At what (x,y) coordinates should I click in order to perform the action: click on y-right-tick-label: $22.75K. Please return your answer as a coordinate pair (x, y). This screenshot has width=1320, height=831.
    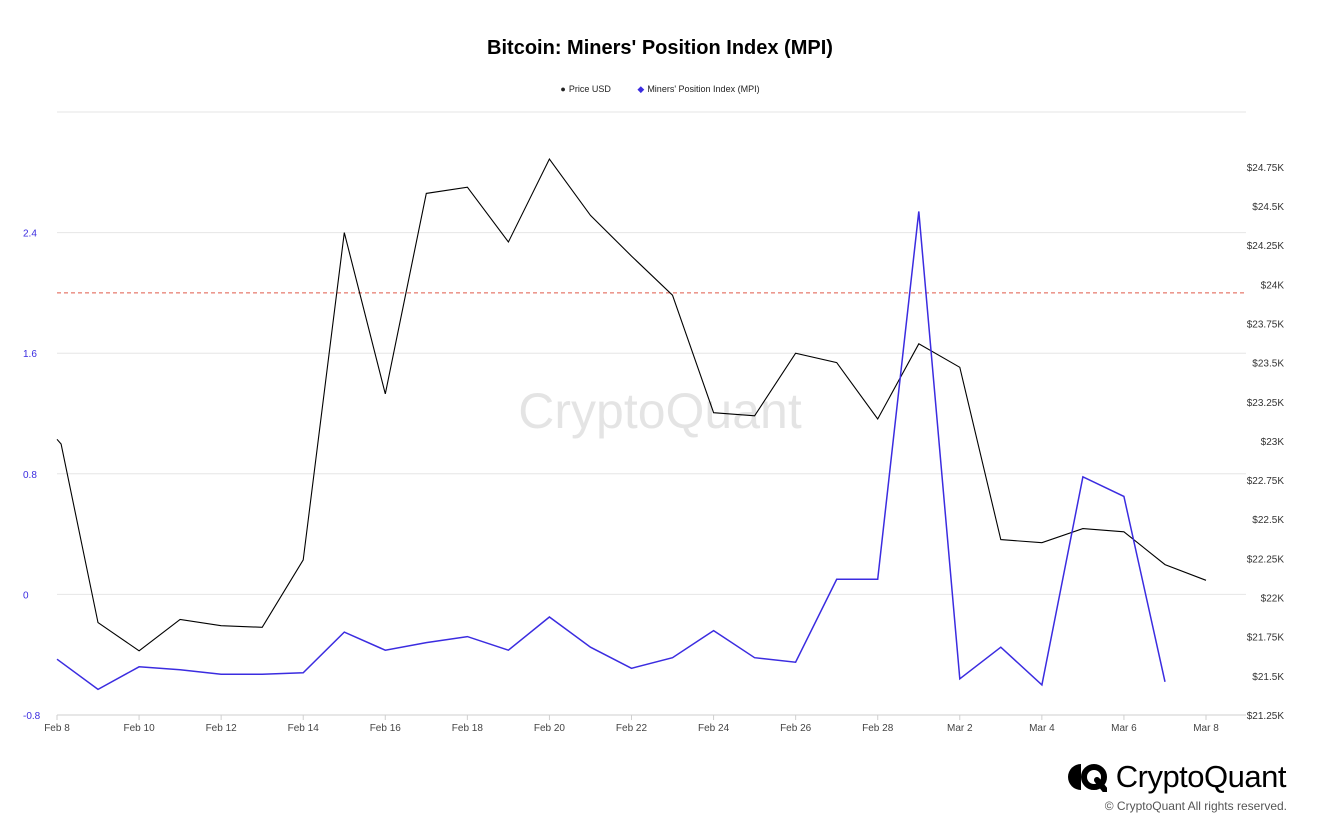
    Looking at the image, I should click on (1266, 481).